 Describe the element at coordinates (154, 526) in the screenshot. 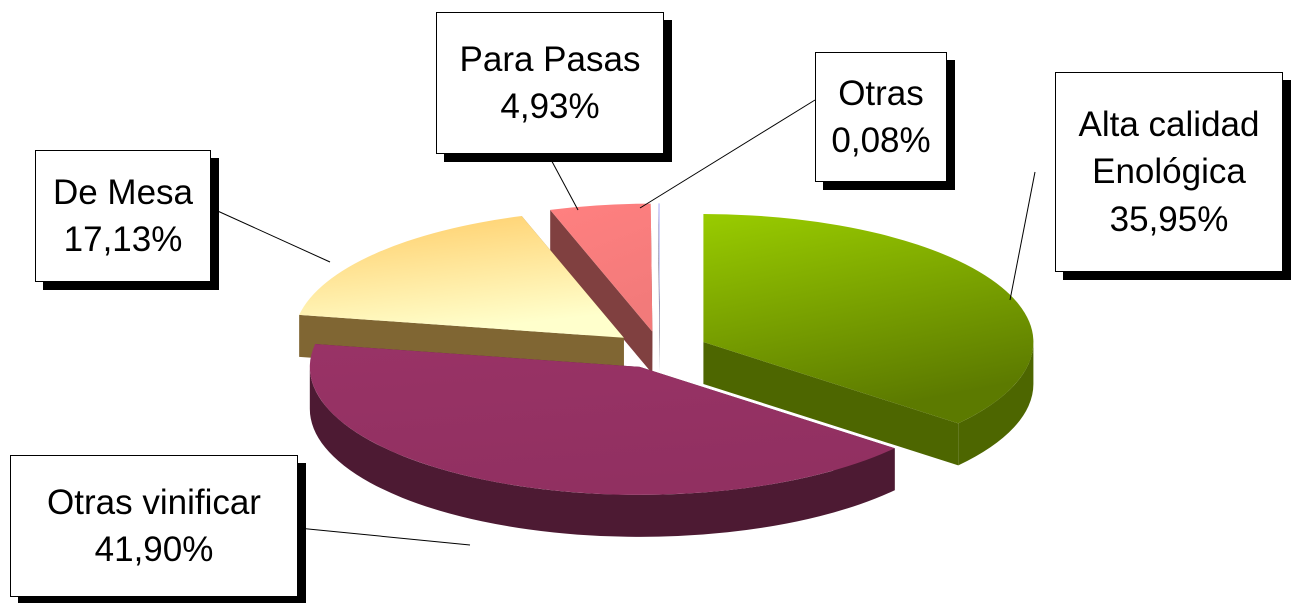

I see `data-label: Otras vinificar 41,90%` at that location.